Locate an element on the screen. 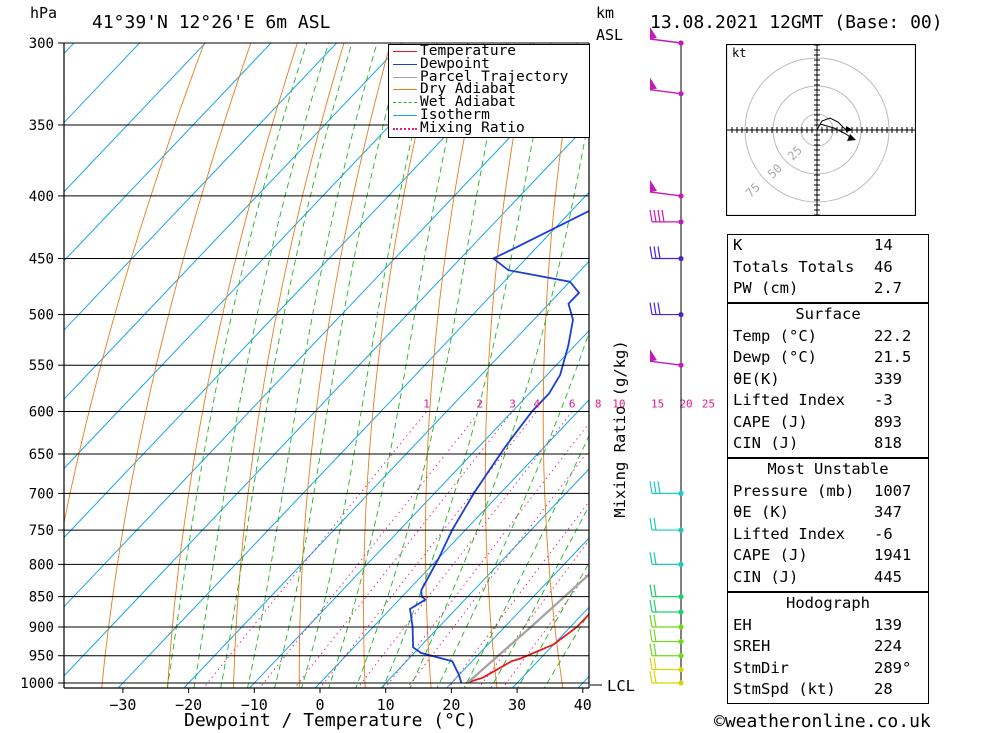 This screenshot has height=733, width=1000. hodo-row: StmDir 289° is located at coordinates (822, 667).